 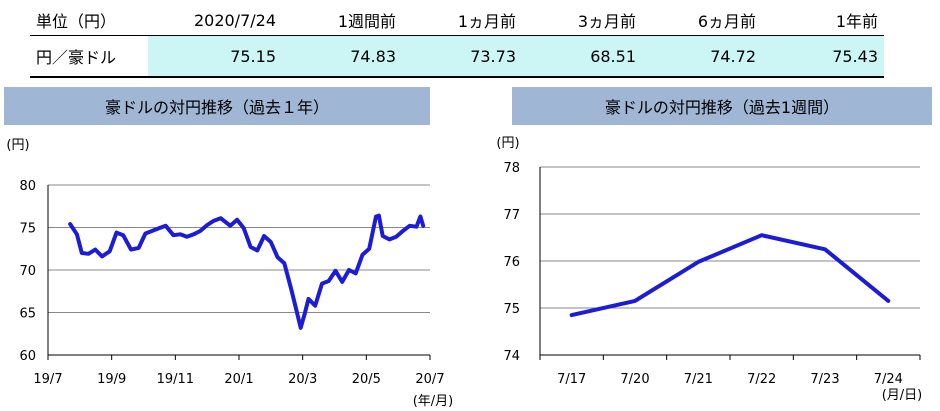 I want to click on x-tick-label: 19/7, so click(x=47, y=379).